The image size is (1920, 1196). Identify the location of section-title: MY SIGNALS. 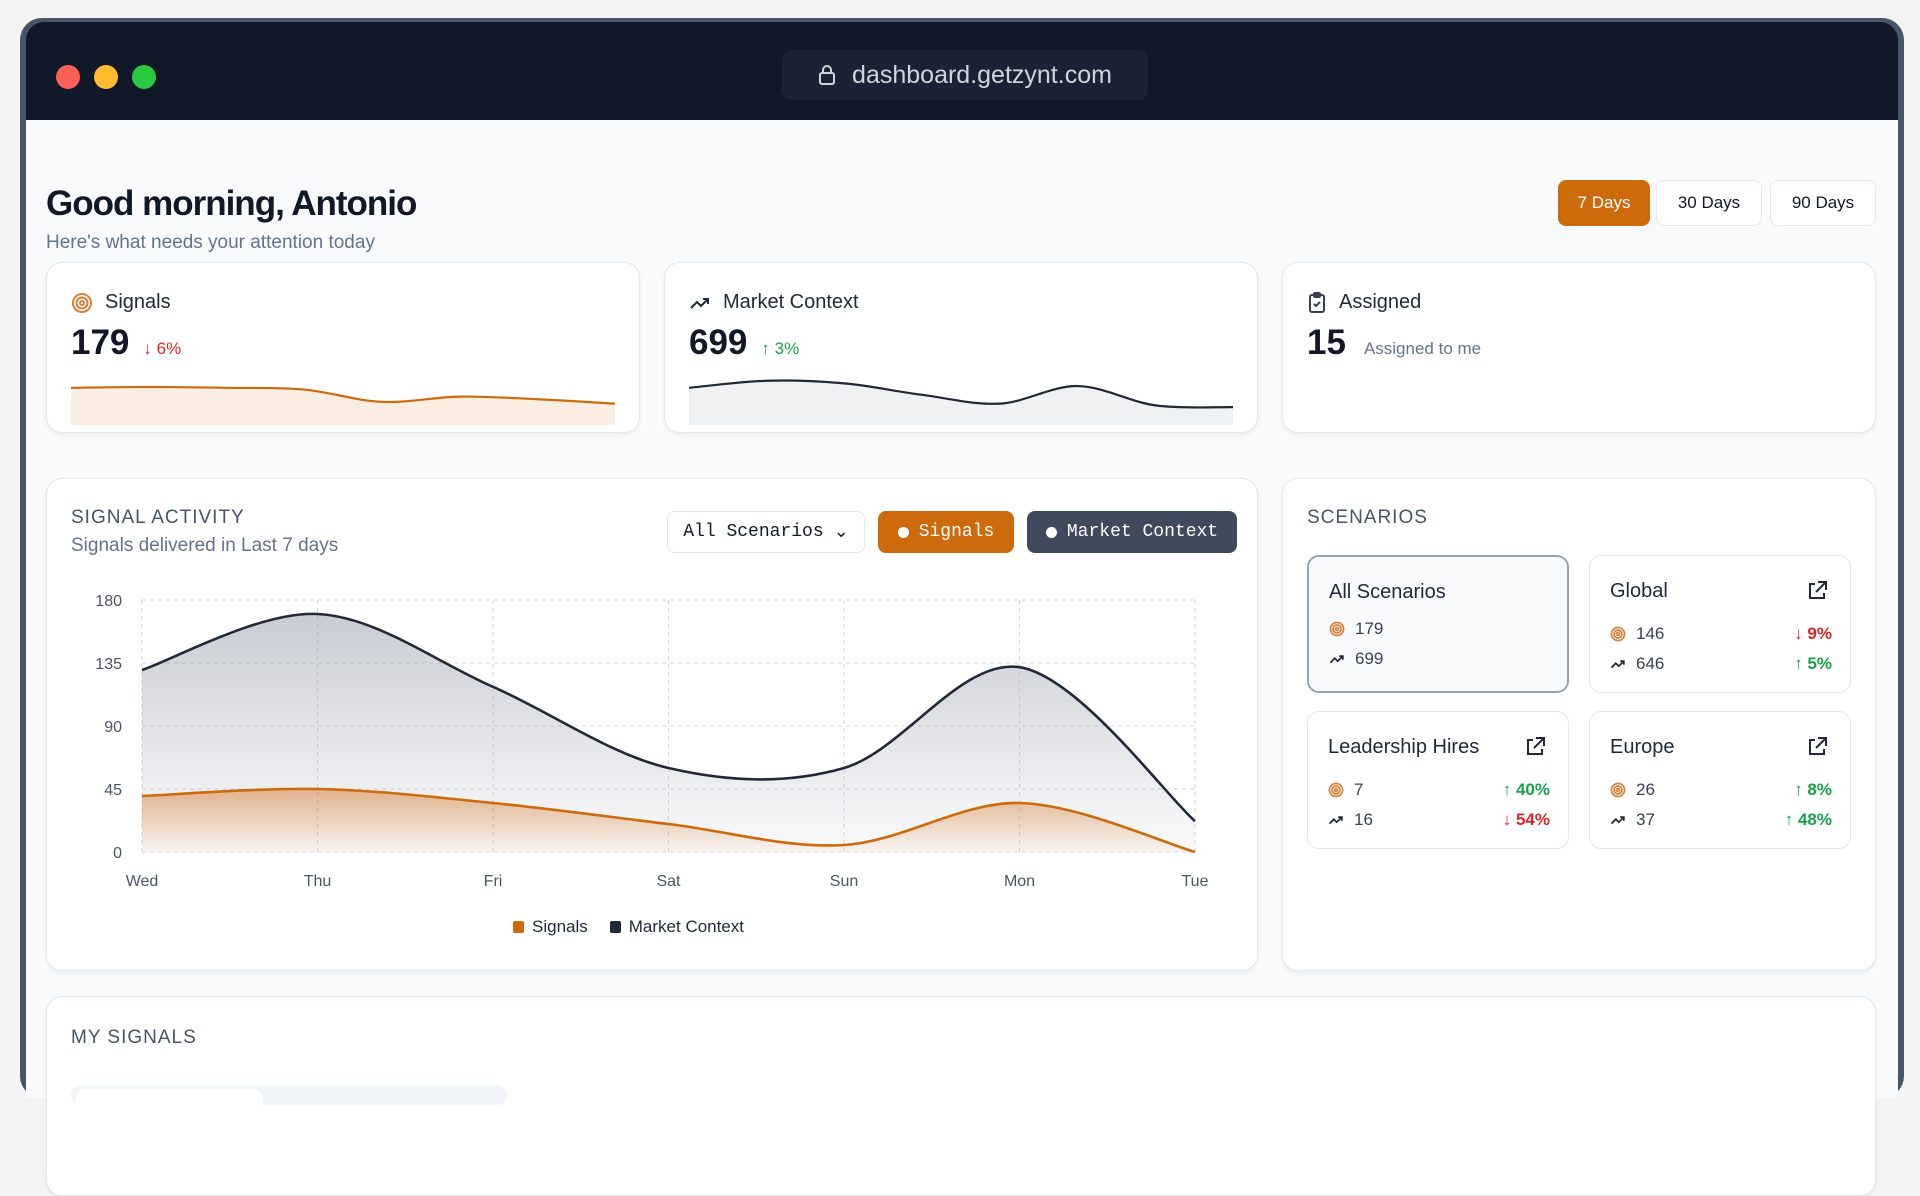
(134, 1037).